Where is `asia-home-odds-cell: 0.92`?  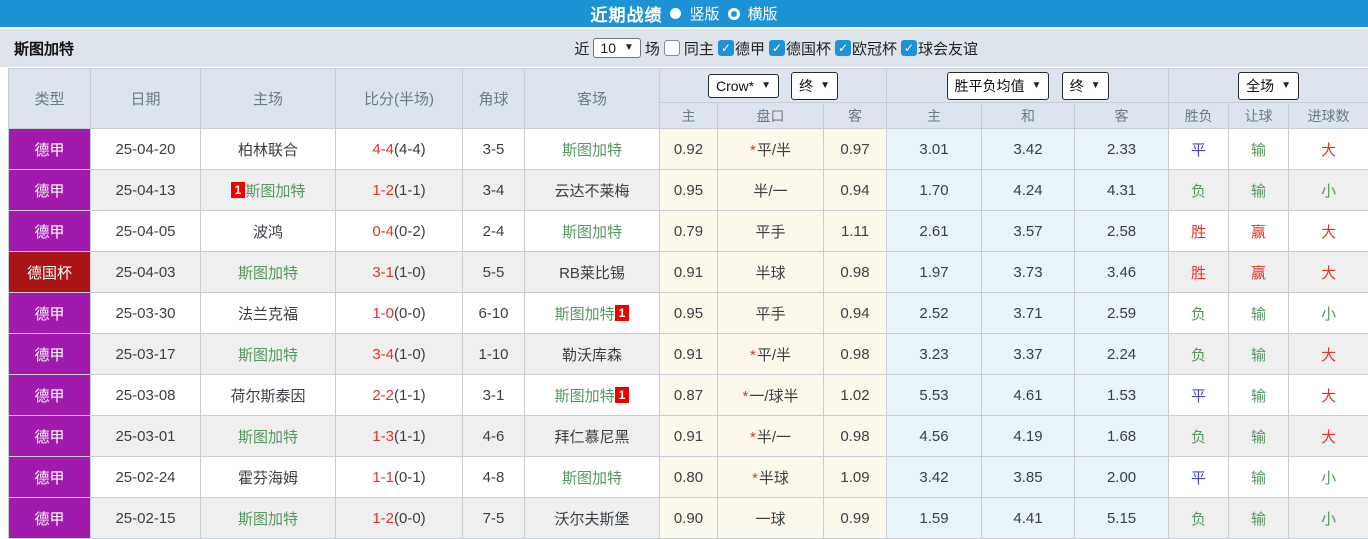 asia-home-odds-cell: 0.92 is located at coordinates (688, 149).